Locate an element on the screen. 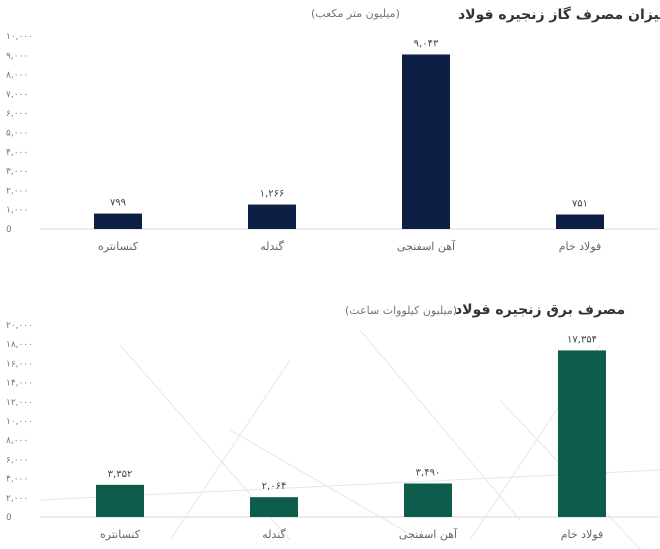 This screenshot has height=549, width=660. chart2-y-tick-label: ۱۲,۰۰۰ is located at coordinates (19, 403).